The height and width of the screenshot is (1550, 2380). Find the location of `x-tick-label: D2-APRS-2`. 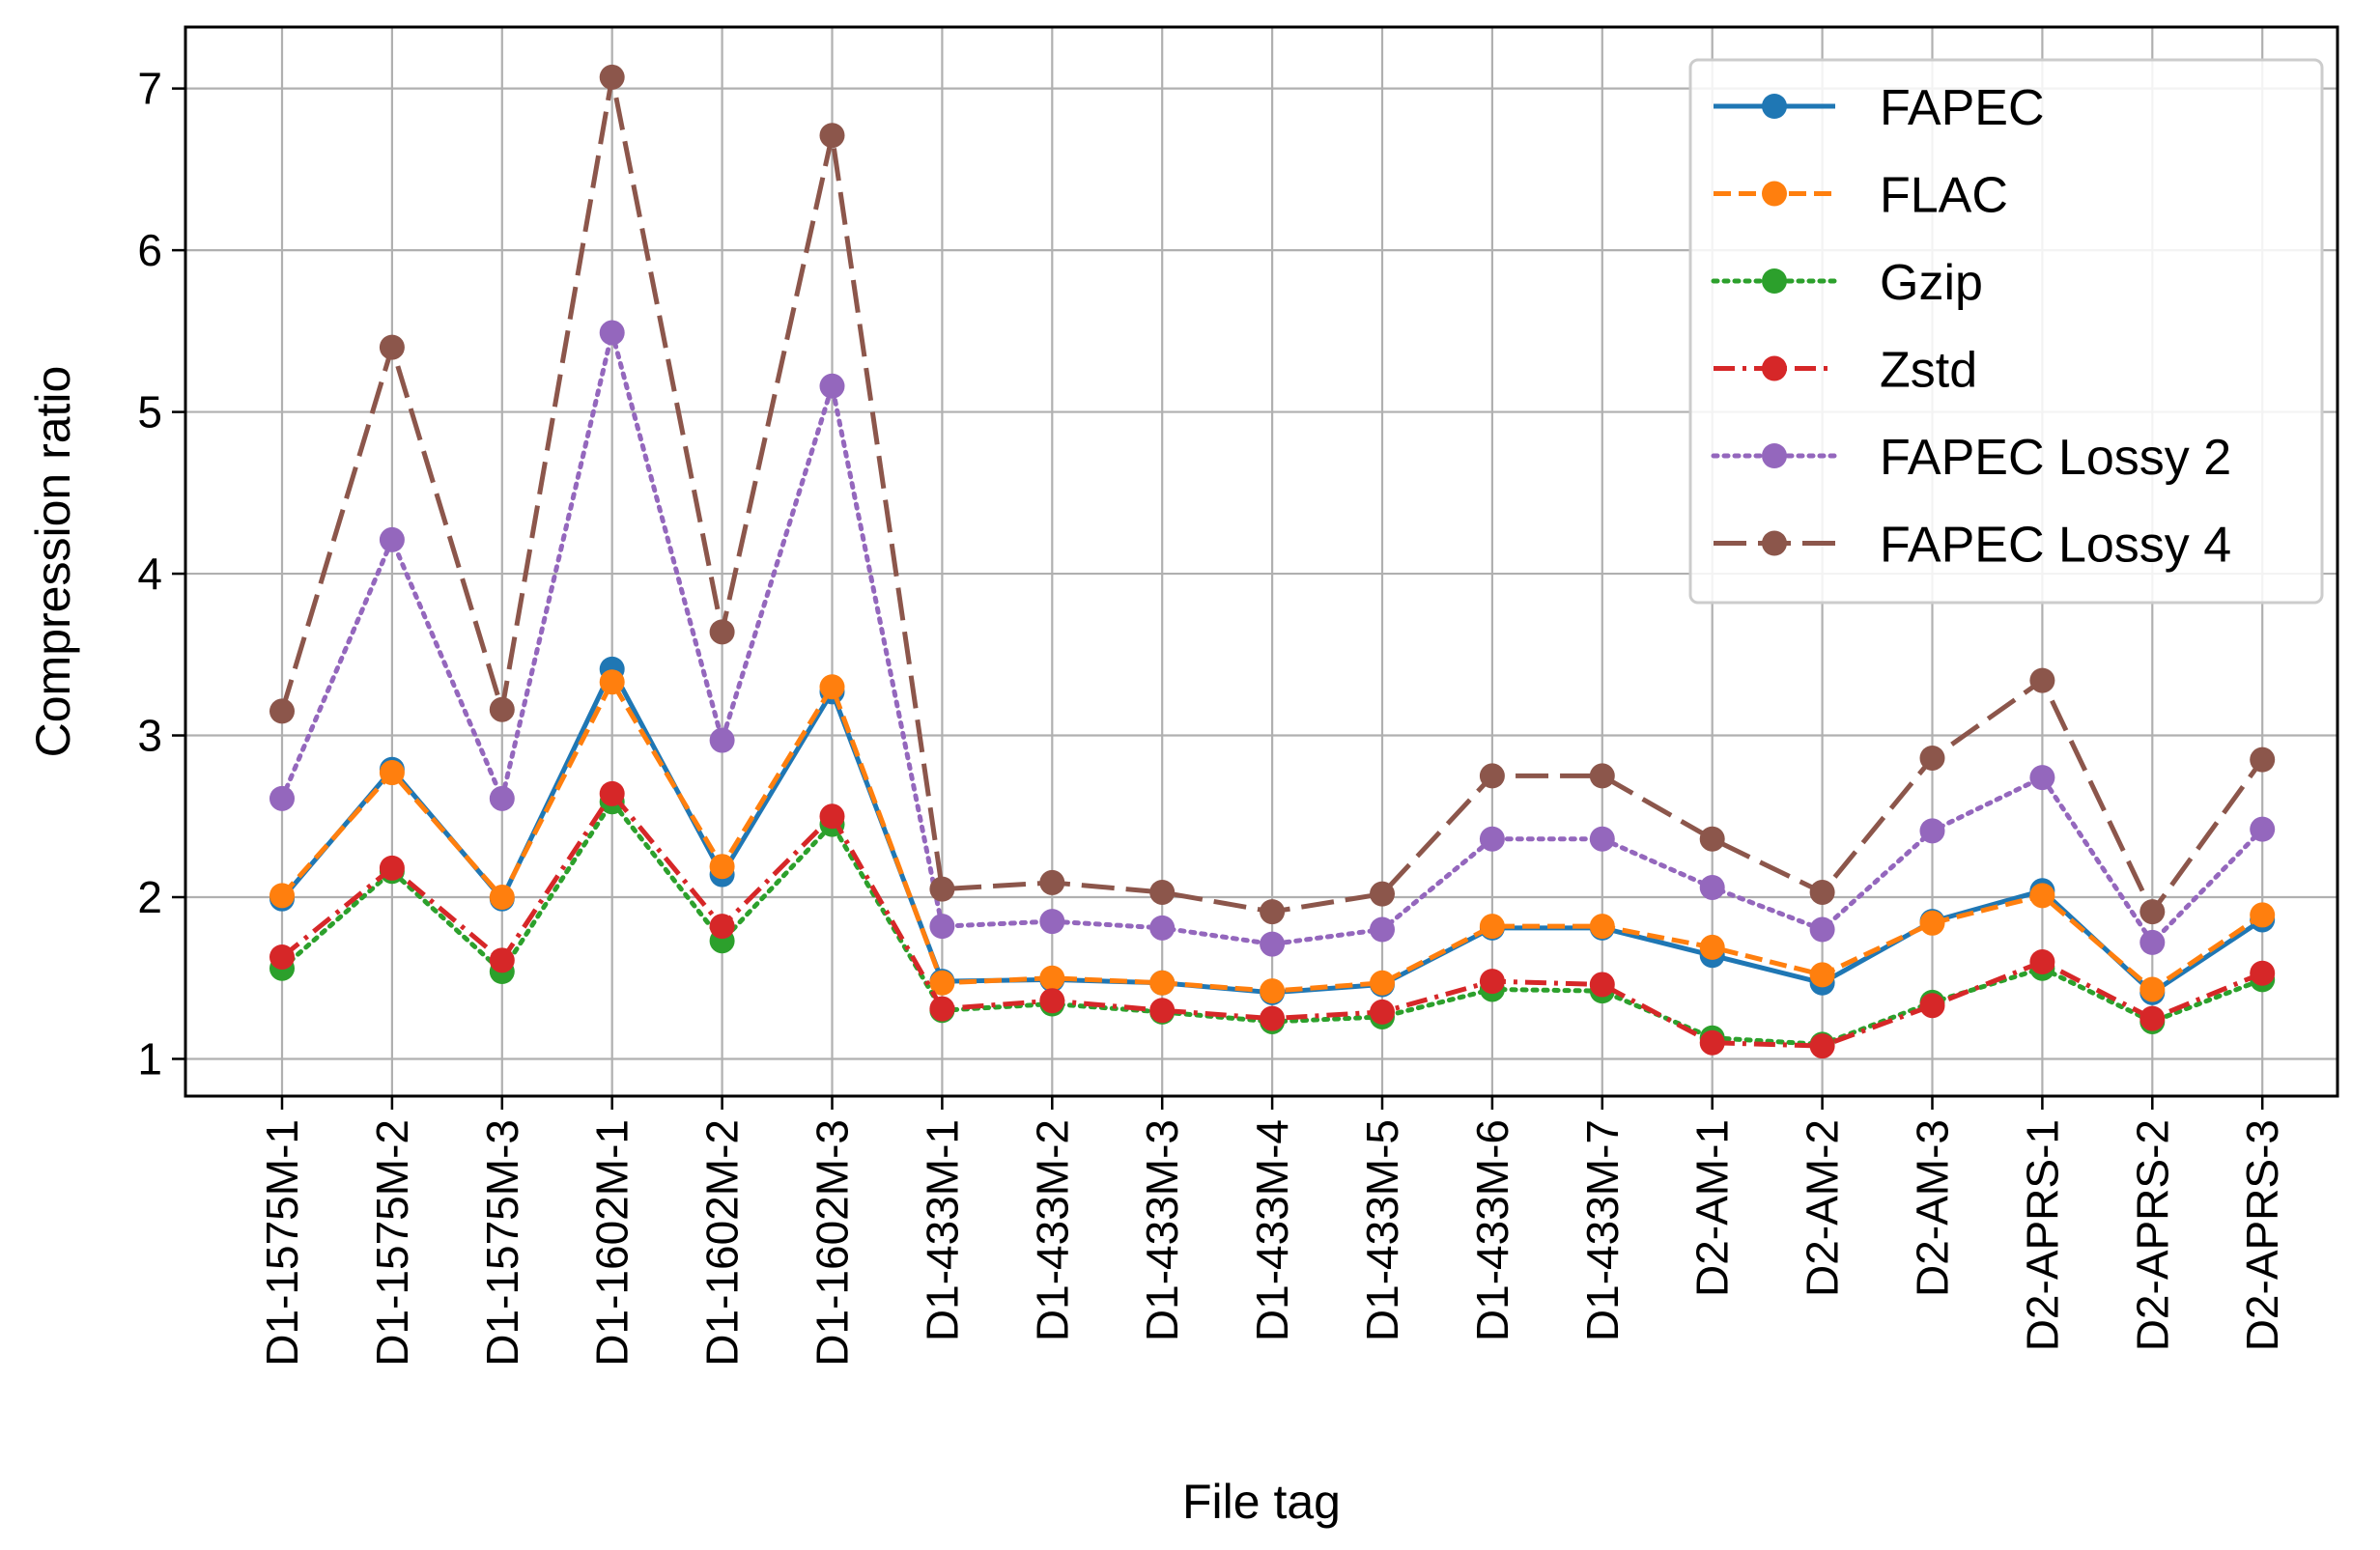

x-tick-label: D2-APRS-2 is located at coordinates (2152, 1235).